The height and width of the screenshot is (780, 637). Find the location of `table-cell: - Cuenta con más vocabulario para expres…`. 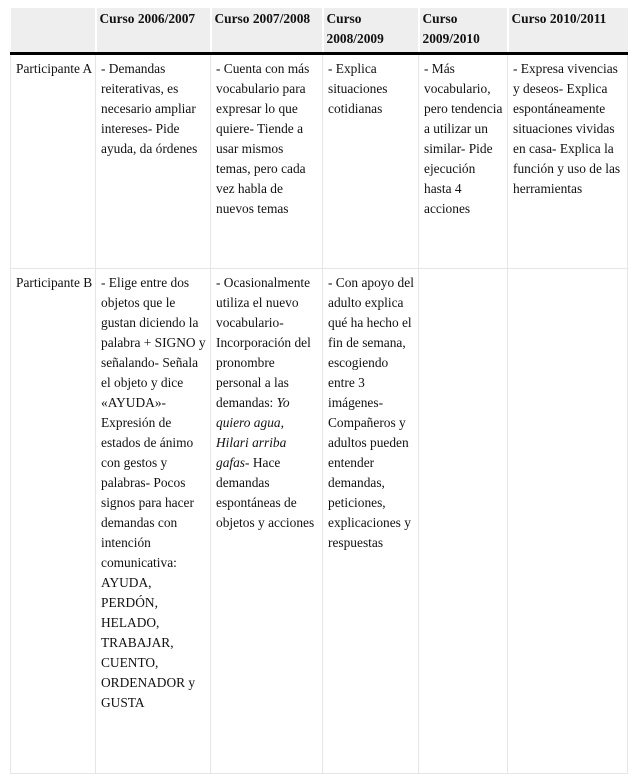

table-cell: - Cuenta con más vocabulario para expres… is located at coordinates (266, 161).